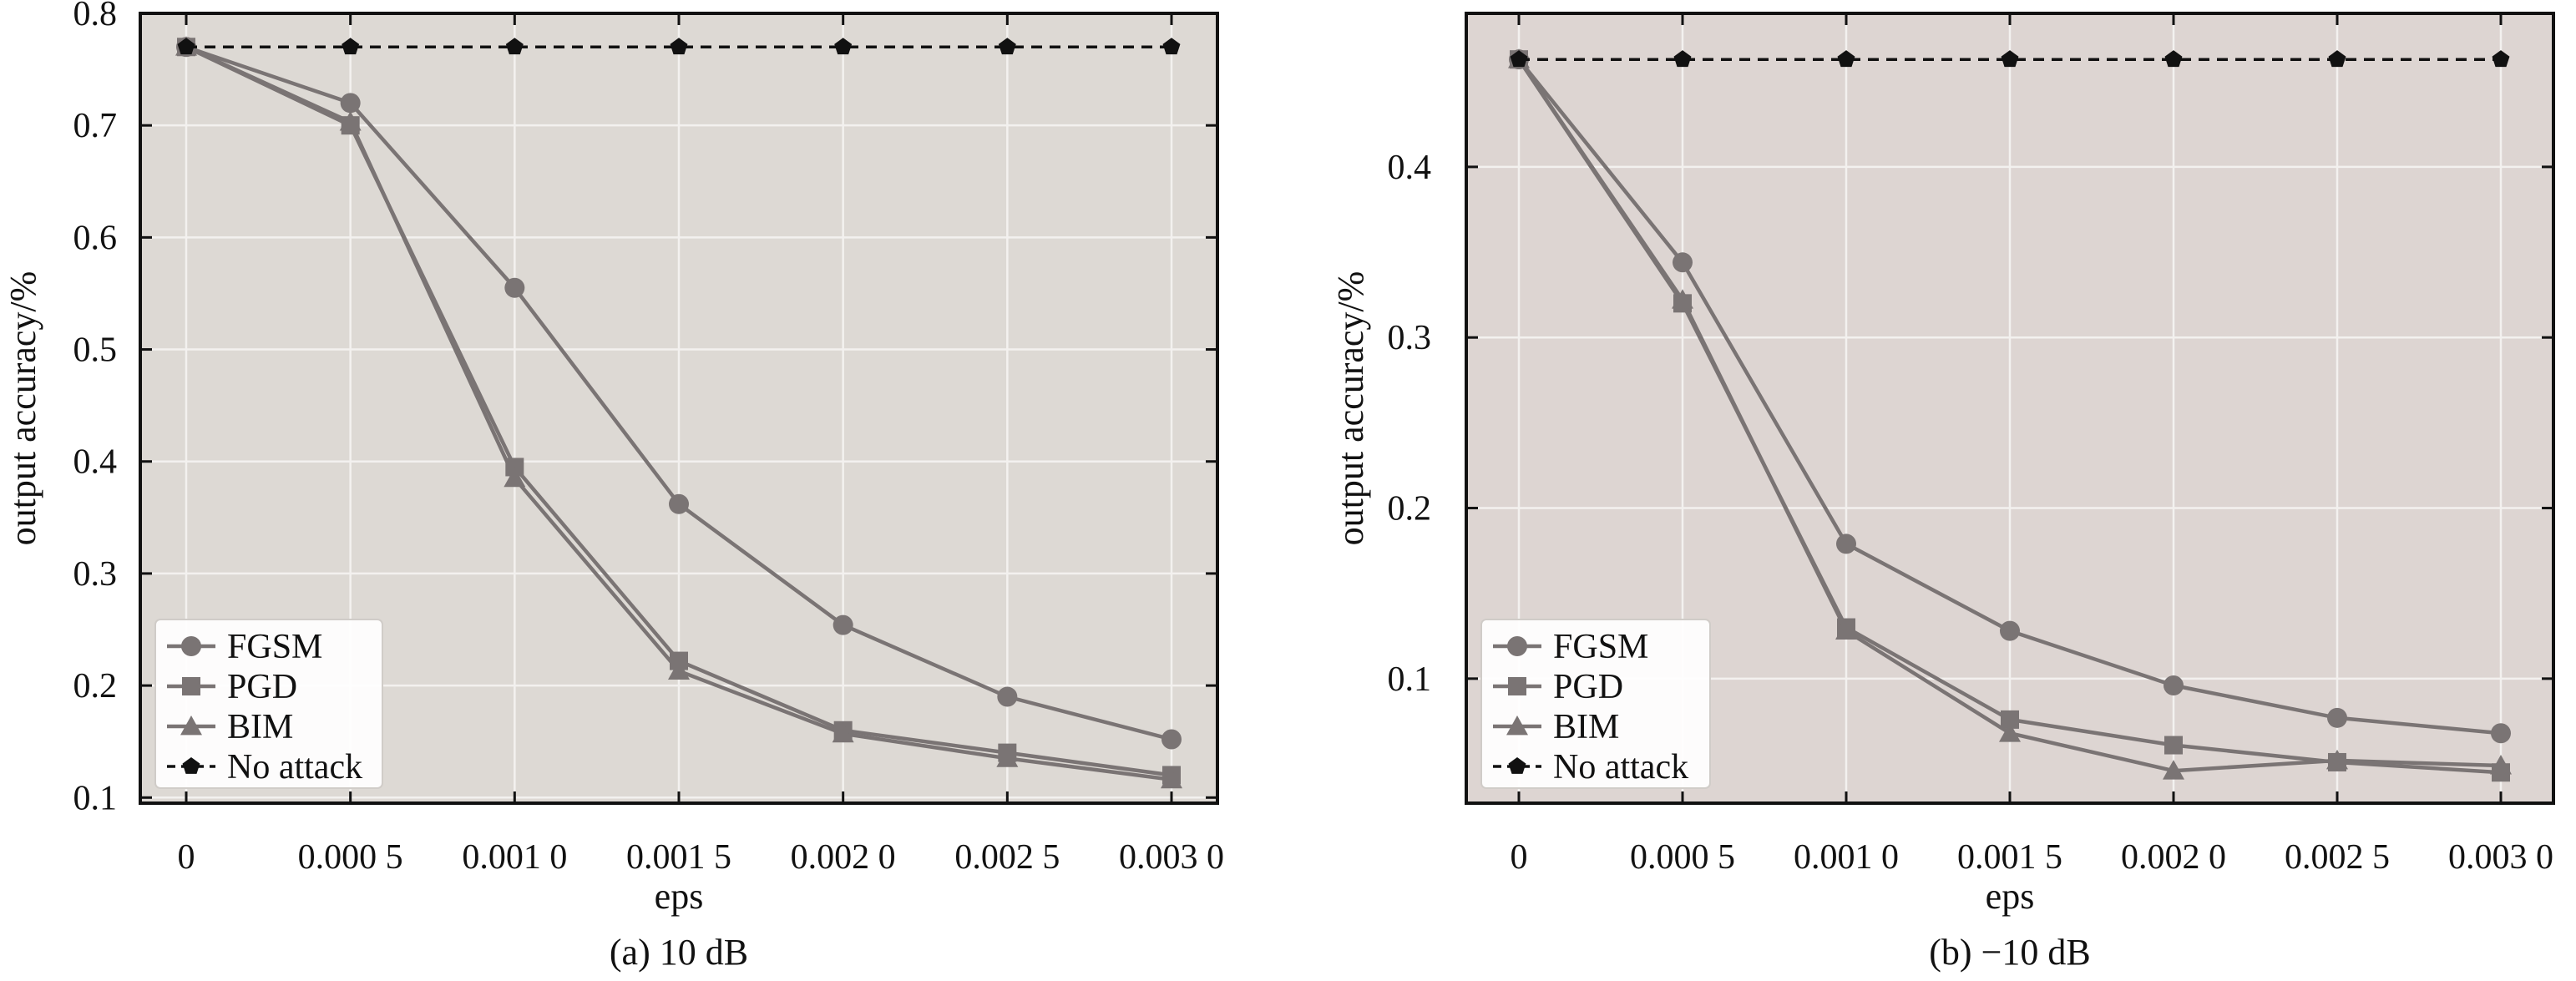 The width and height of the screenshot is (2576, 981). Describe the element at coordinates (95, 126) in the screenshot. I see `y-tick-label: 0.7` at that location.